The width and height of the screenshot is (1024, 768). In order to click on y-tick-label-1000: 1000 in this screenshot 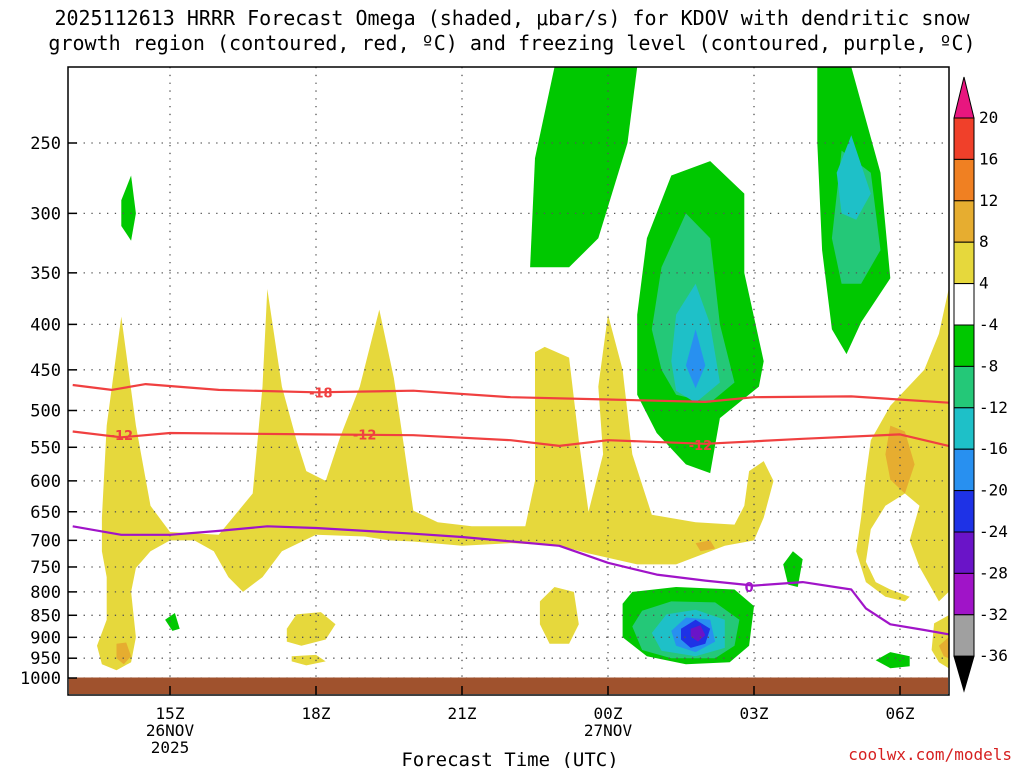, I will do `click(40, 679)`.